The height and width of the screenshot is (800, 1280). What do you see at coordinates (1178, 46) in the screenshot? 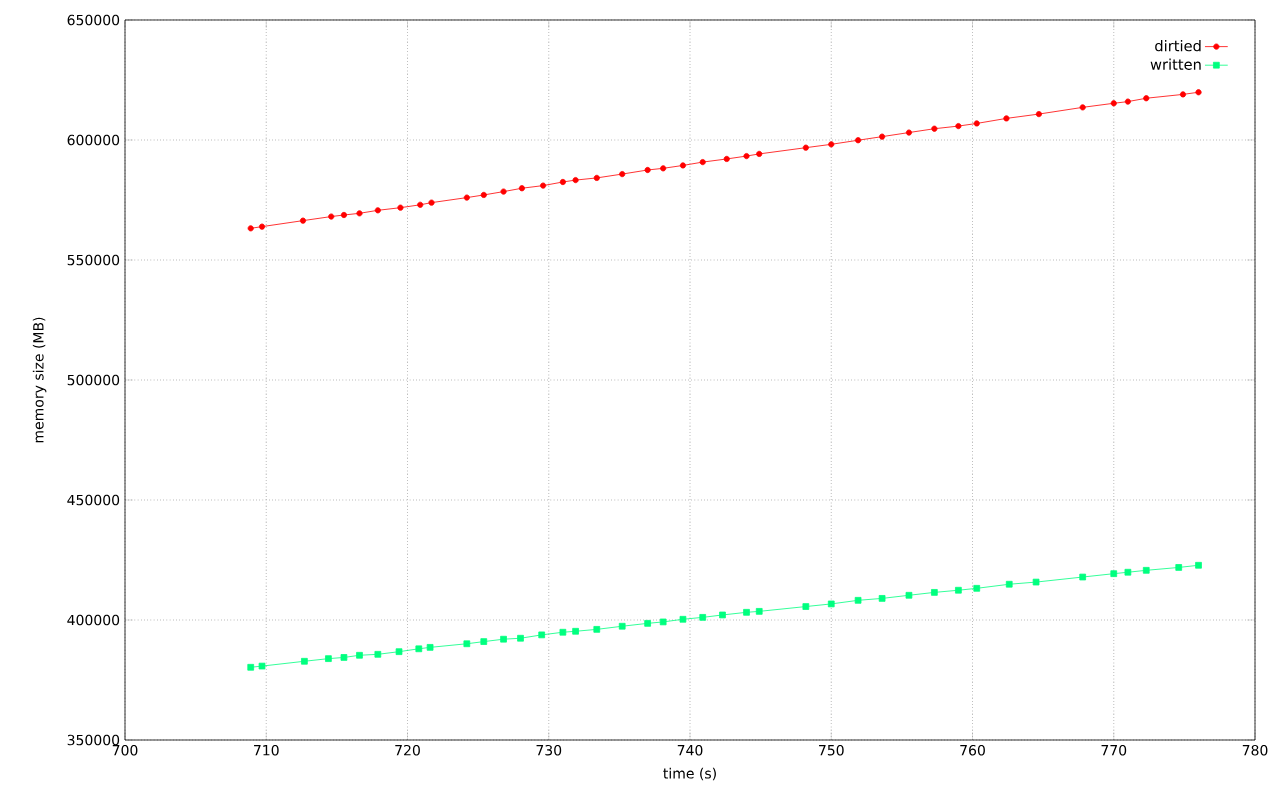
I see `legend-label: dirtied` at bounding box center [1178, 46].